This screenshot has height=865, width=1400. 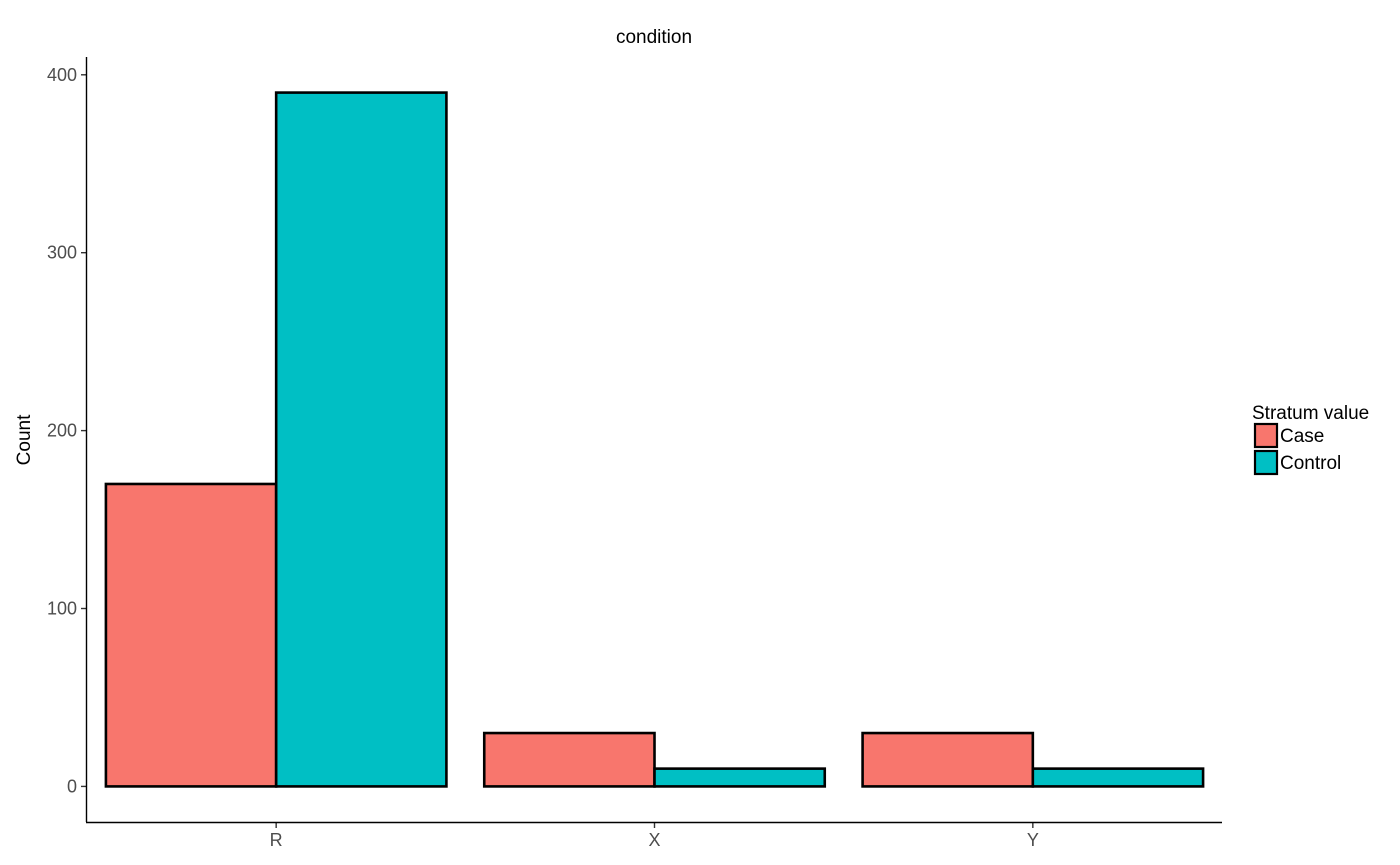 I want to click on bar-r-case, so click(x=191, y=635).